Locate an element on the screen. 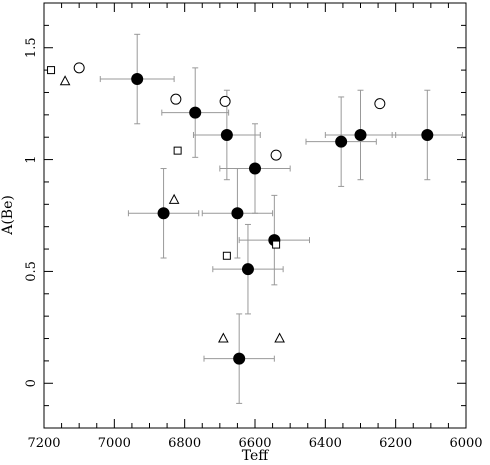 Image resolution: width=490 pixels, height=465 pixels. x-tick-label: 6000 is located at coordinates (465, 443).